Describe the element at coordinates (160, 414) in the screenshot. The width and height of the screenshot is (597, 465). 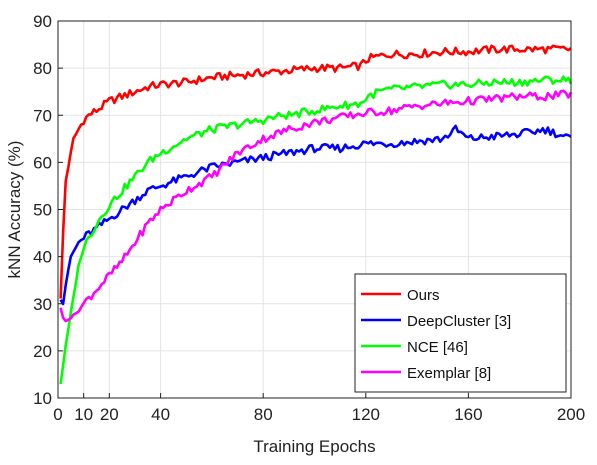
I see `x-tick-label: 40` at that location.